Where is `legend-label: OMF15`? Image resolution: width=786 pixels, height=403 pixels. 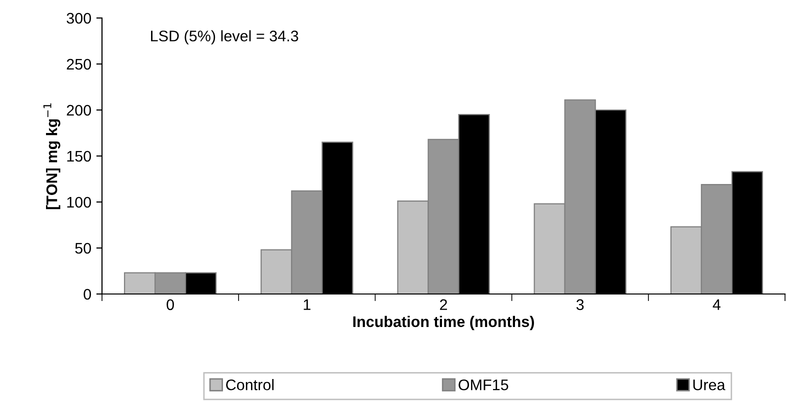 legend-label: OMF15 is located at coordinates (483, 384).